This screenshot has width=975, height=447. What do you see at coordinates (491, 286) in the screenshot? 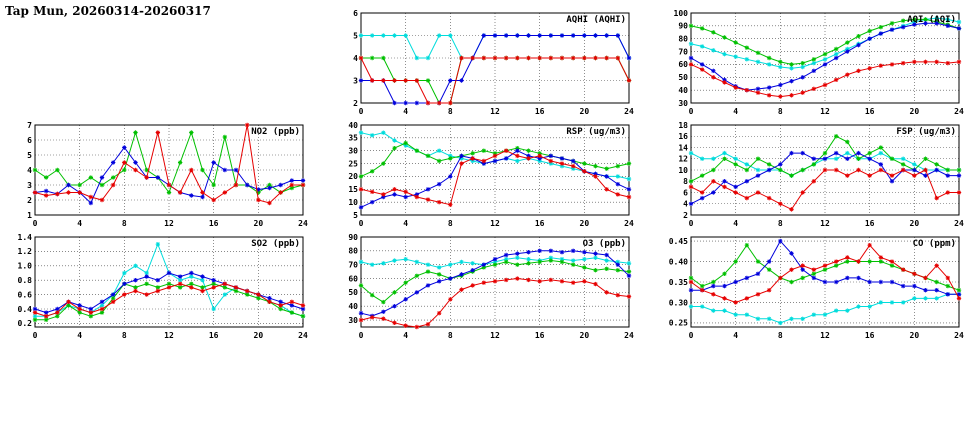
I see `chart-canvas: 30 40 50 60 70 80 90 0 4 8 12 16 20 24 O3 (ppb)` at bounding box center [491, 286].